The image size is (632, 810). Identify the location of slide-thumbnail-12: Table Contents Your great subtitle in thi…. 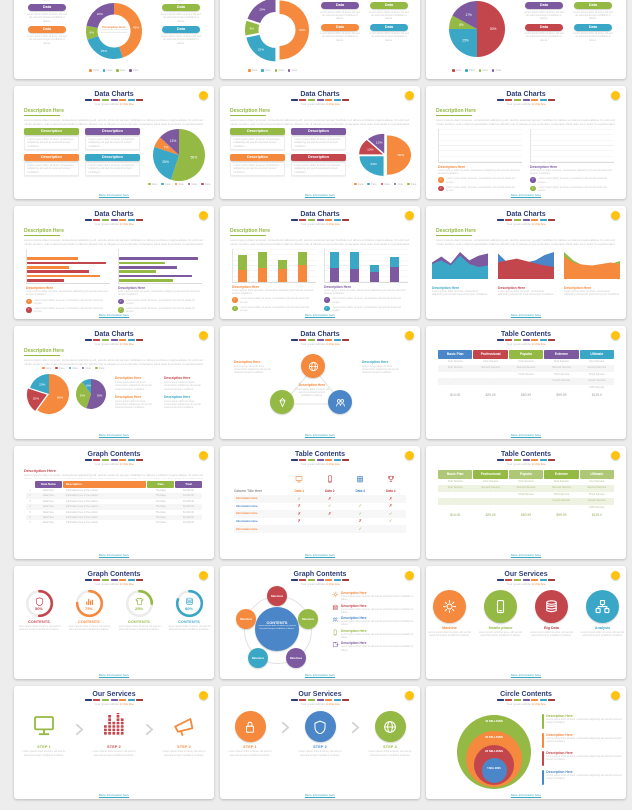
(526, 382).